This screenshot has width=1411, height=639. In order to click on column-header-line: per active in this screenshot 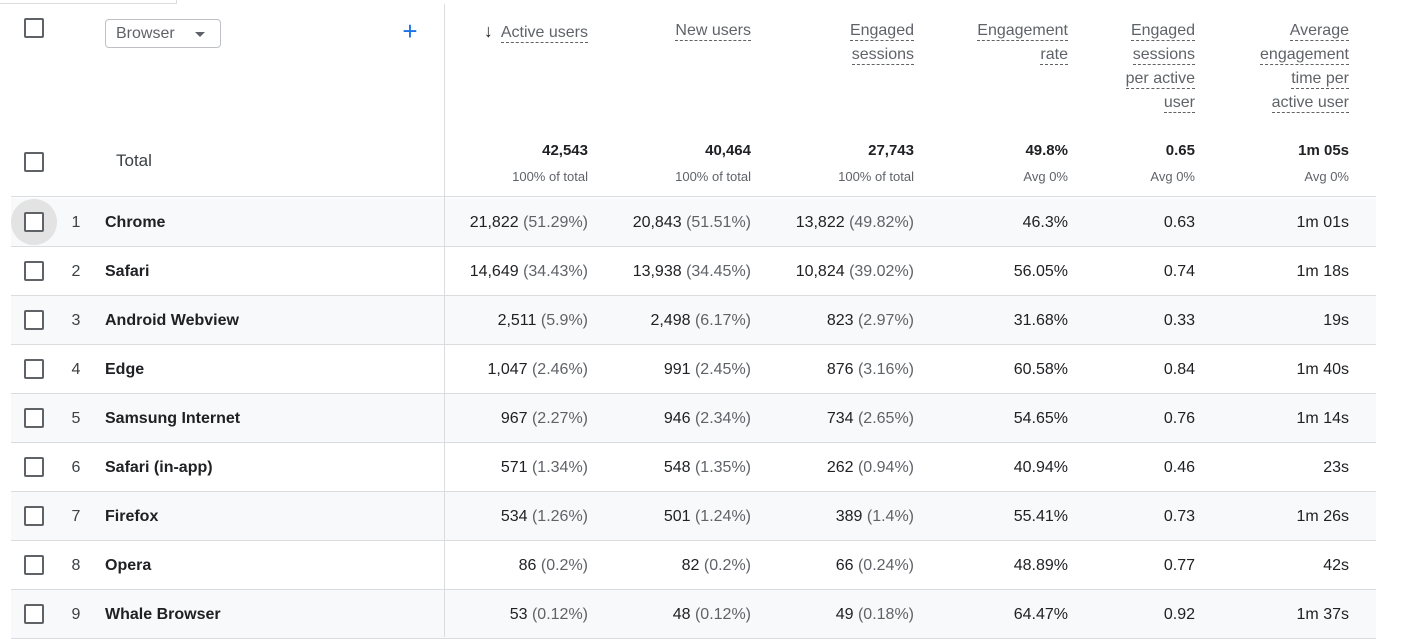, I will do `click(1160, 79)`.